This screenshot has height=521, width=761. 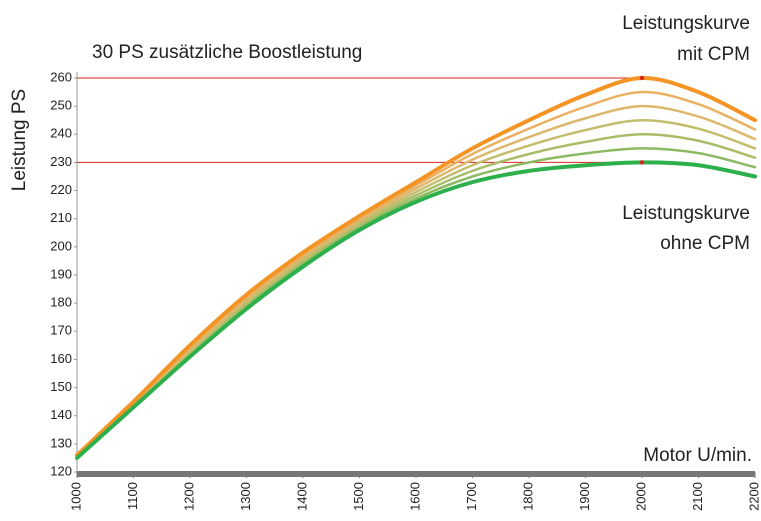 I want to click on y-tick-label: 260, so click(x=61, y=76).